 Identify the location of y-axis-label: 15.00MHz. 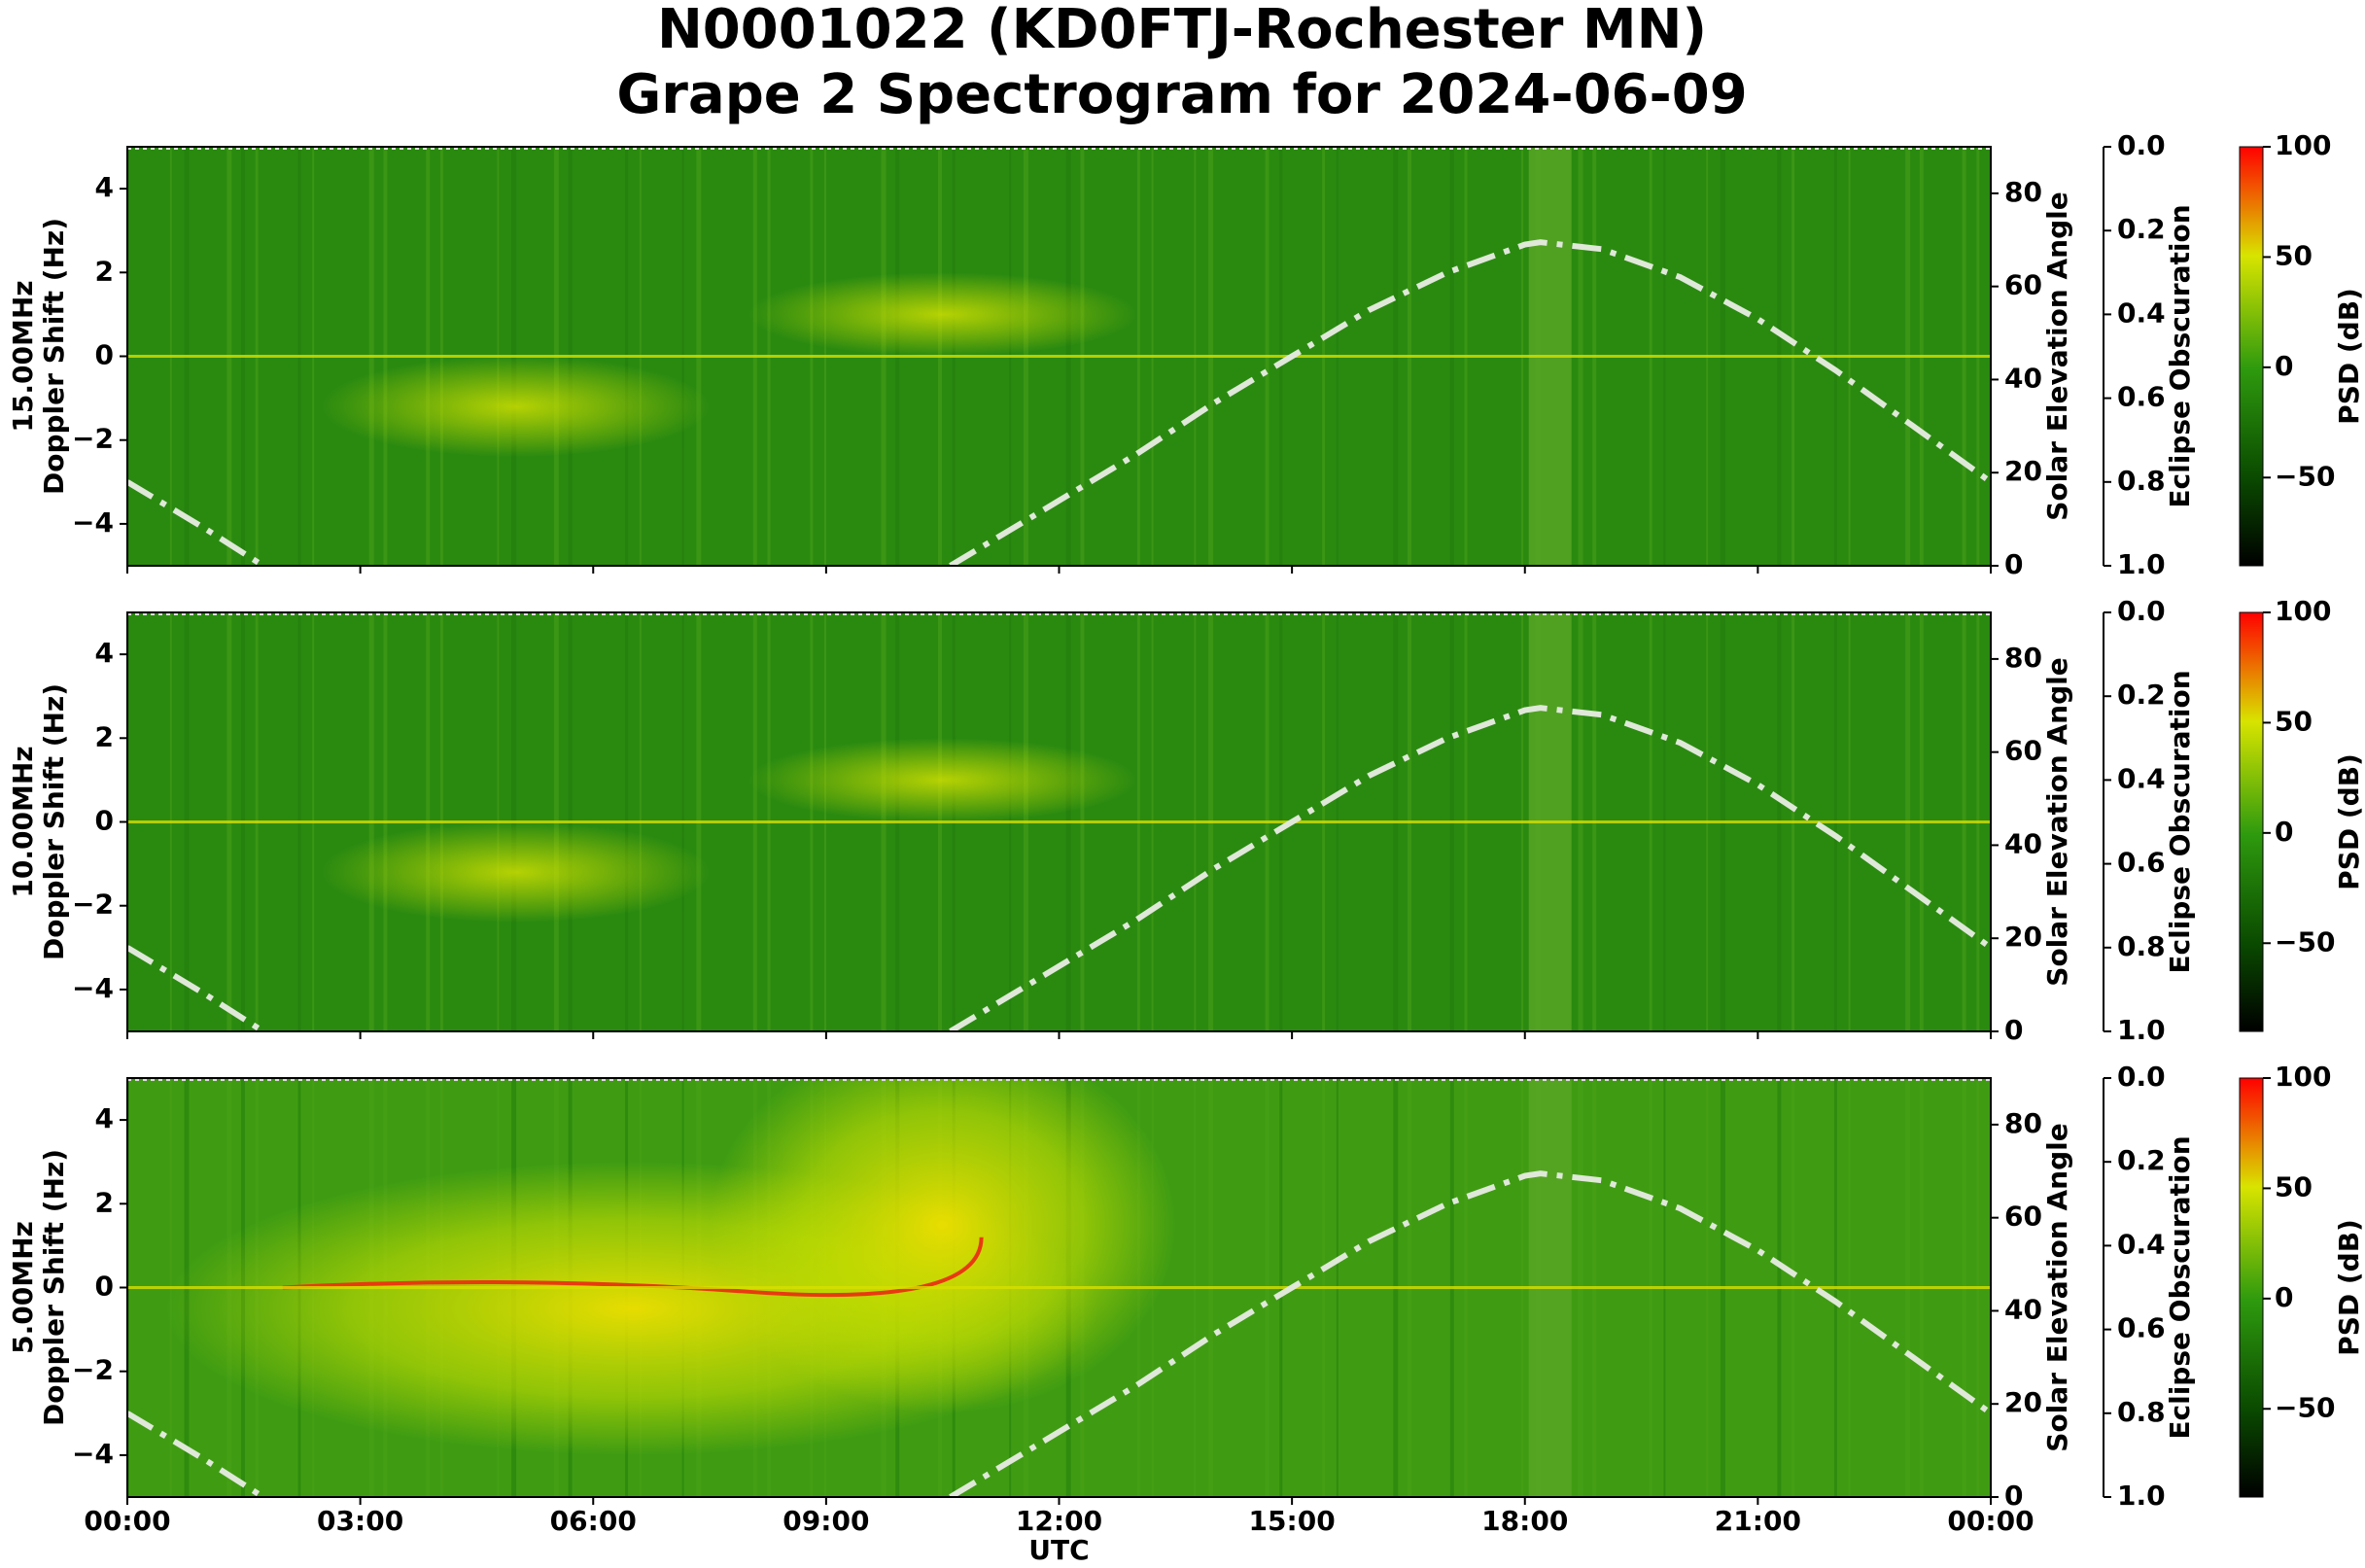
(23, 356).